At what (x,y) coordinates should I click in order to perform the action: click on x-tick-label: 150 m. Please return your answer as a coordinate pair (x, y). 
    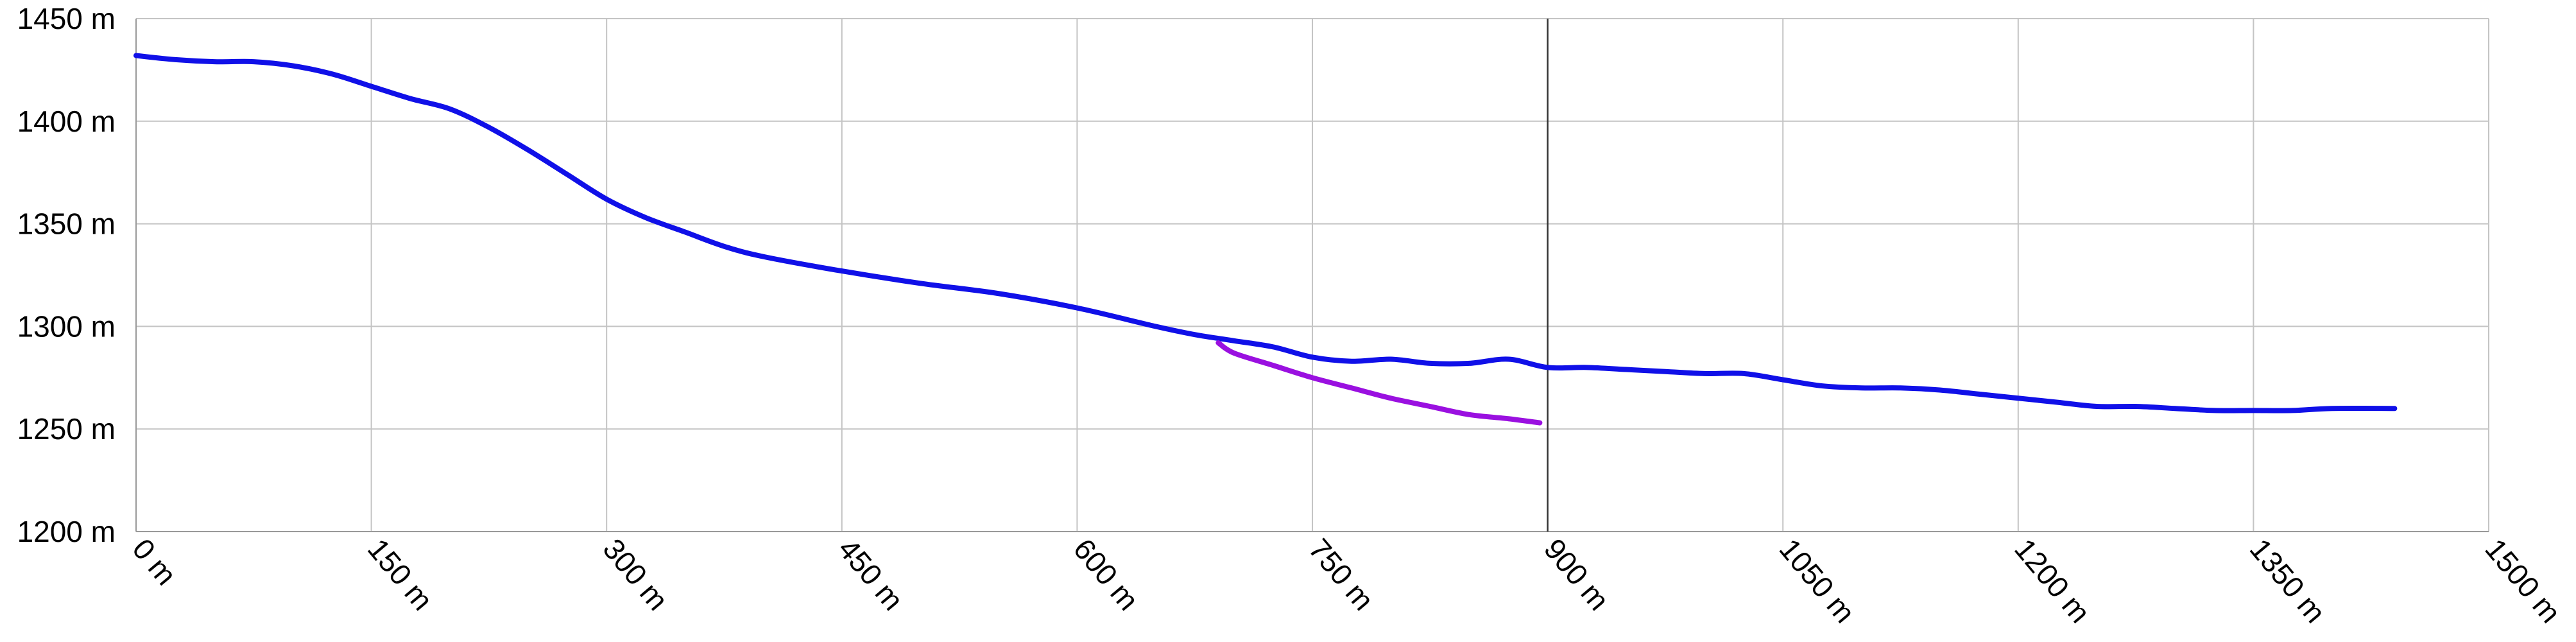
    Looking at the image, I should click on (400, 574).